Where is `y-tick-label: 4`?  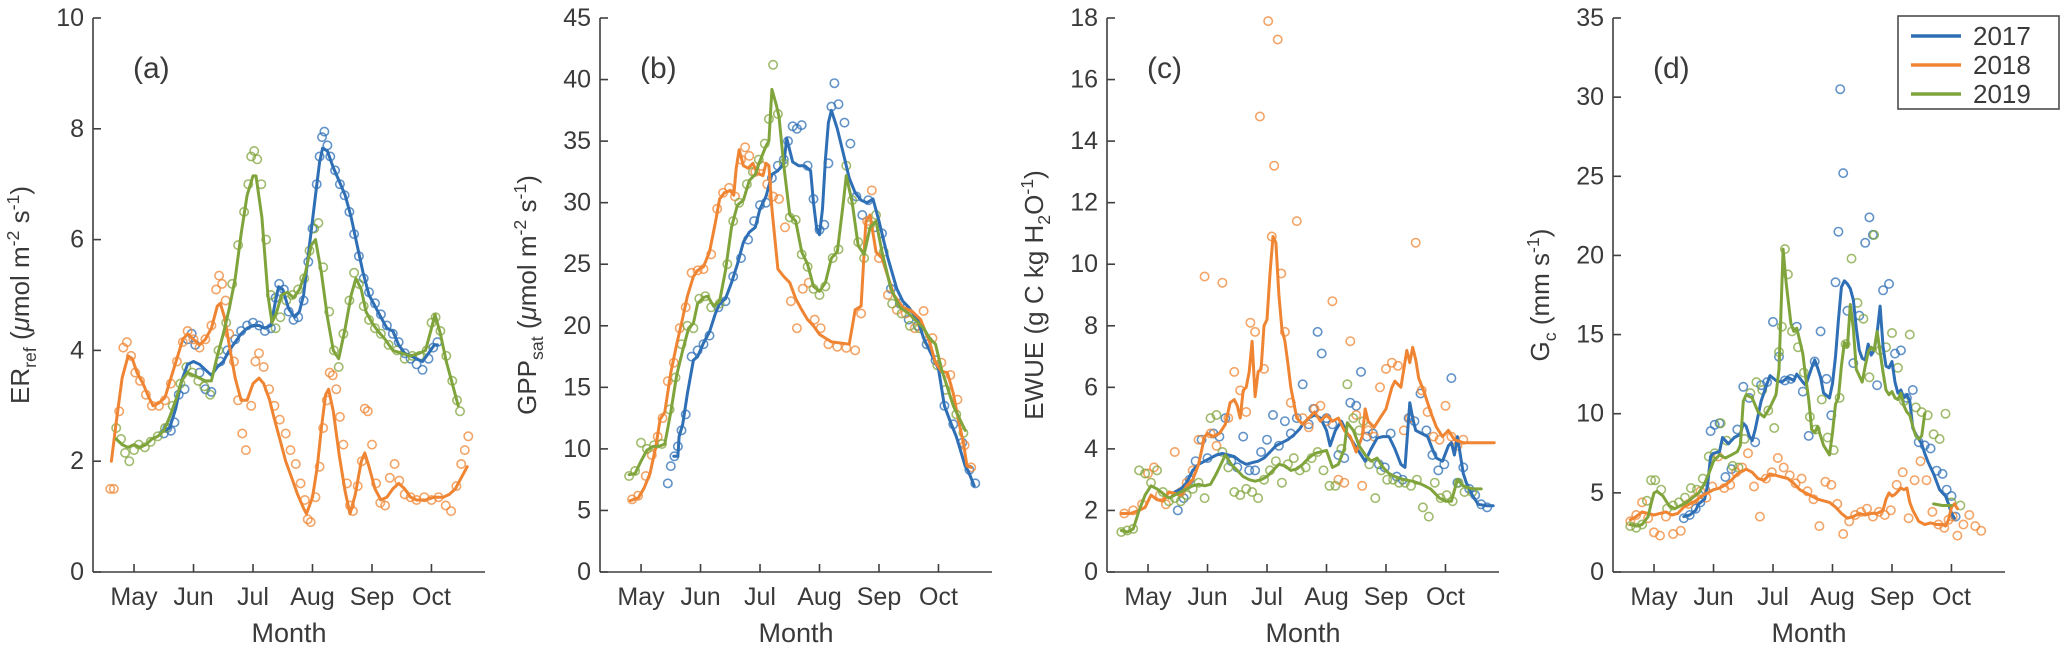 y-tick-label: 4 is located at coordinates (1091, 449).